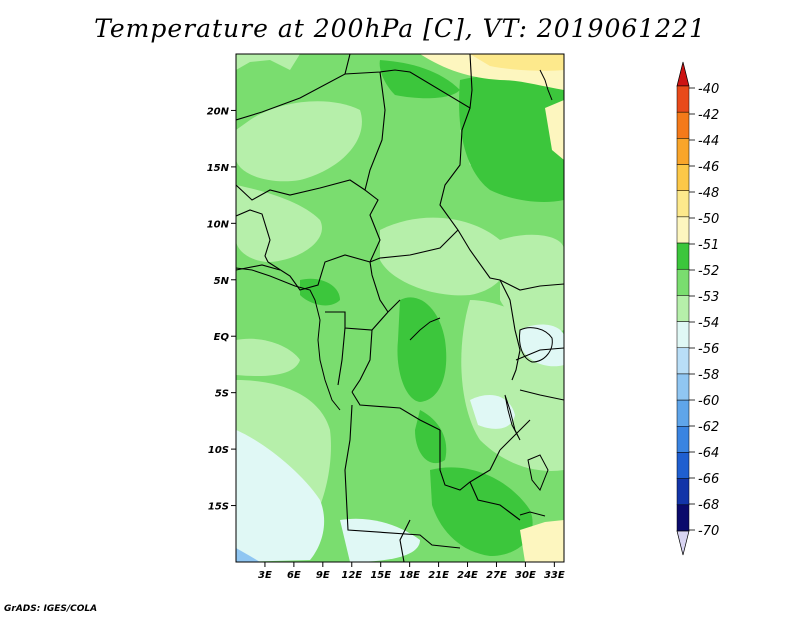  I want to click on colorbar-label: -51, so click(708, 245).